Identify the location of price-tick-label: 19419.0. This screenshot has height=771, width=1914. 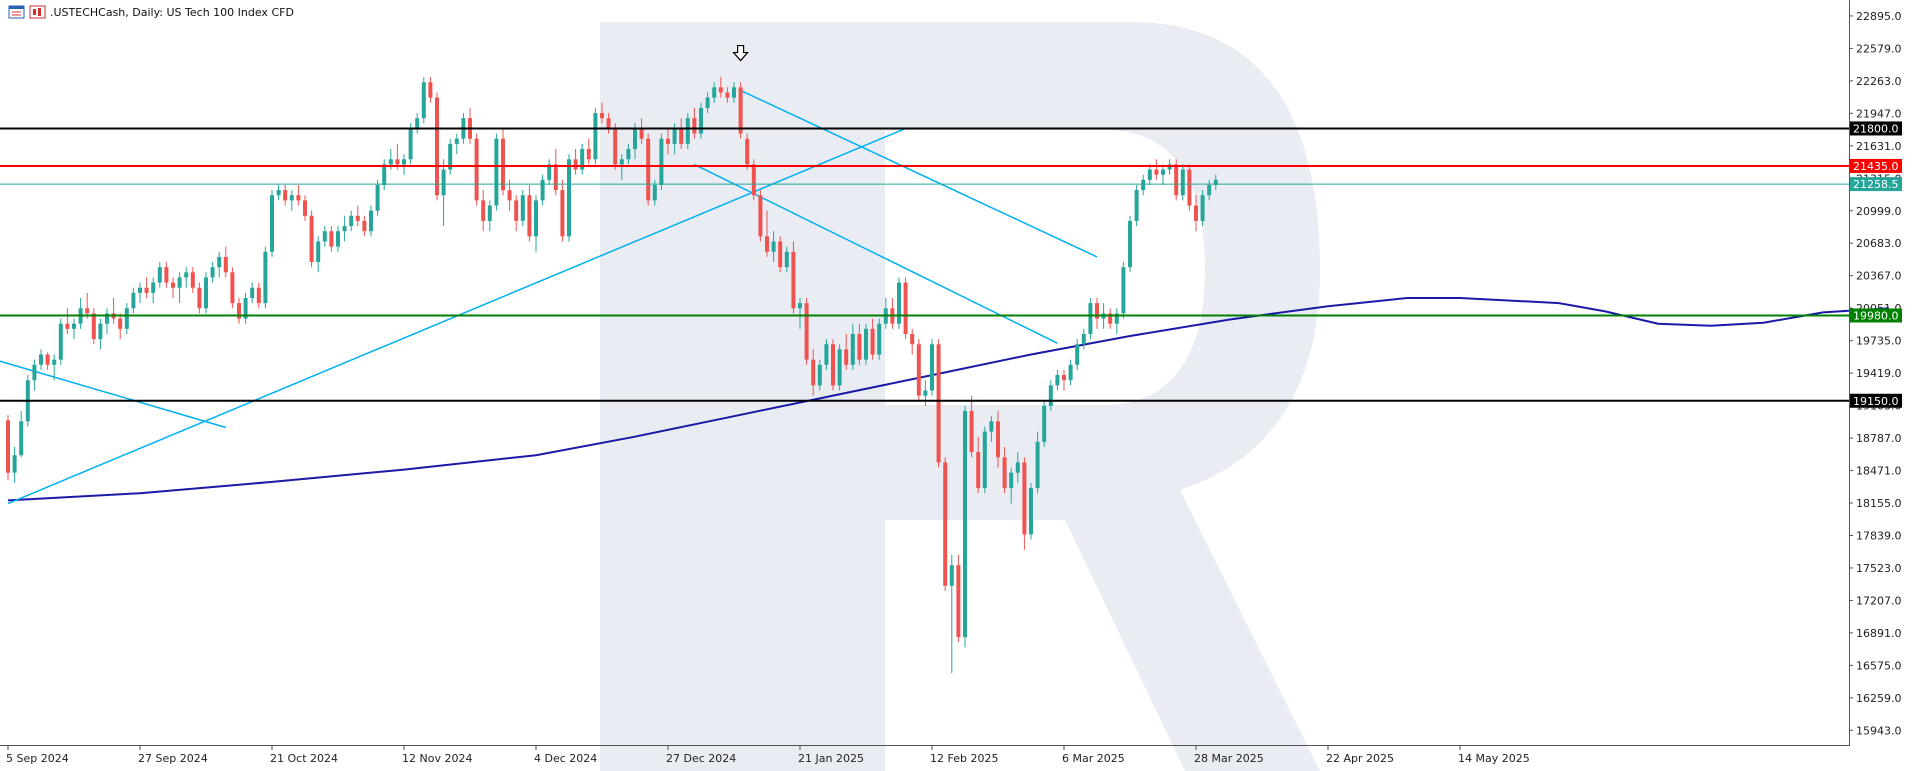
(1879, 373).